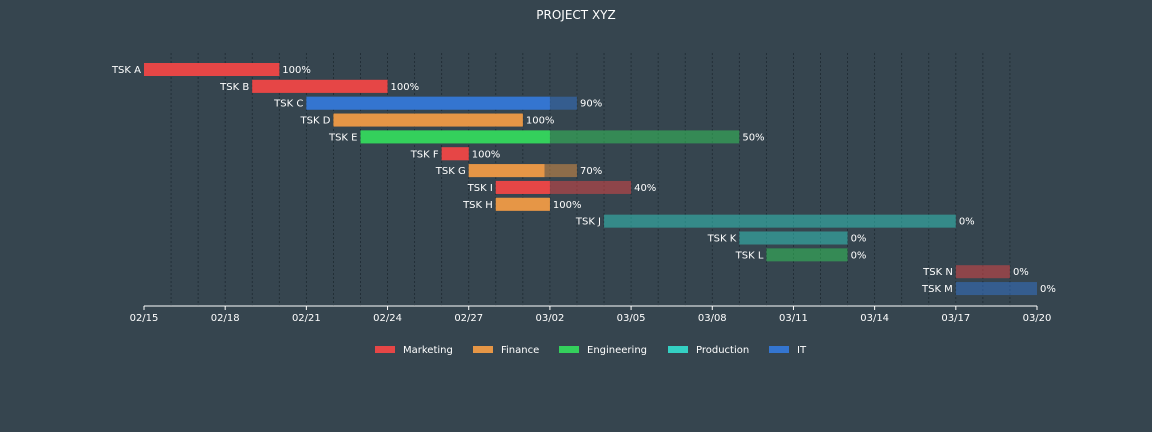 The height and width of the screenshot is (432, 1152). I want to click on x-tick-label: 03/14, so click(874, 318).